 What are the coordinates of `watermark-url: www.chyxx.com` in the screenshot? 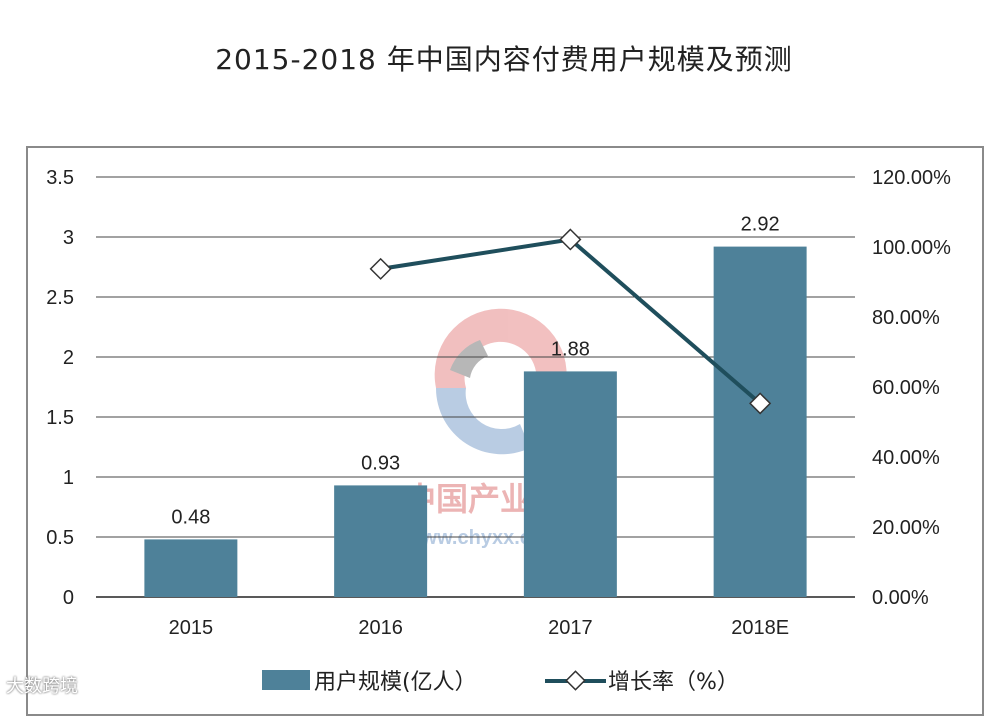 It's located at (483, 538).